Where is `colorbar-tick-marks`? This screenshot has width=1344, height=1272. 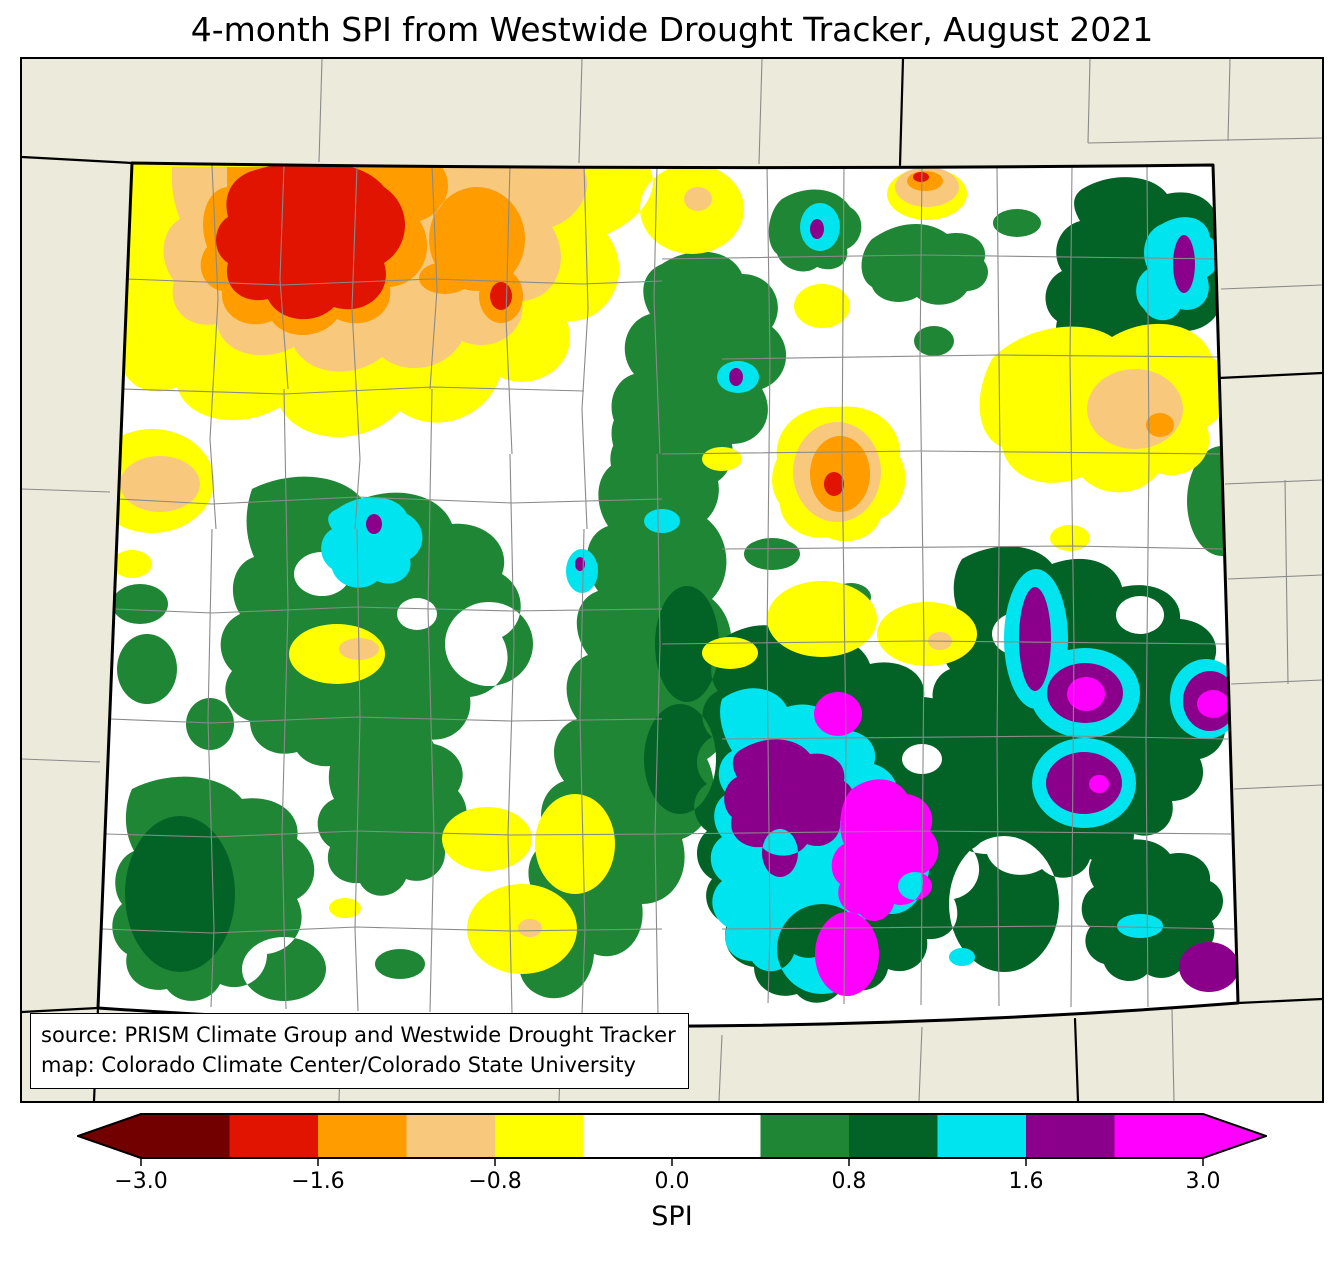
colorbar-tick-marks is located at coordinates (672, 1162).